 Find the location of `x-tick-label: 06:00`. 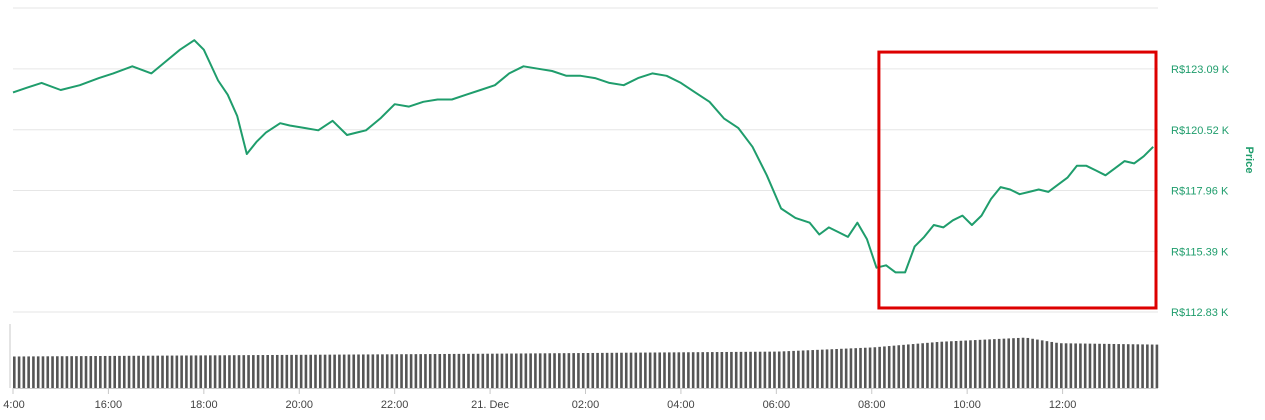

x-tick-label: 06:00 is located at coordinates (777, 405).